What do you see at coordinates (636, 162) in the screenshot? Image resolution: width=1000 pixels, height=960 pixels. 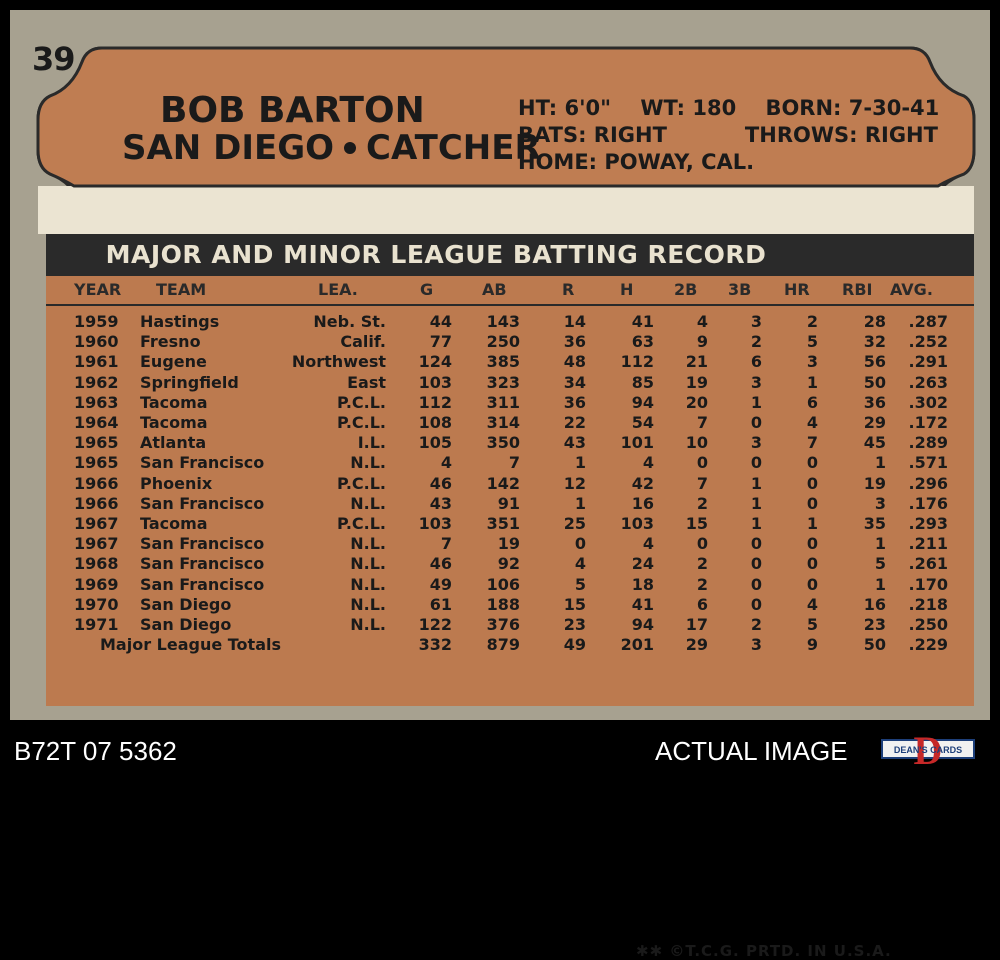 I see `home: HOME: POWAY, CAL.` at bounding box center [636, 162].